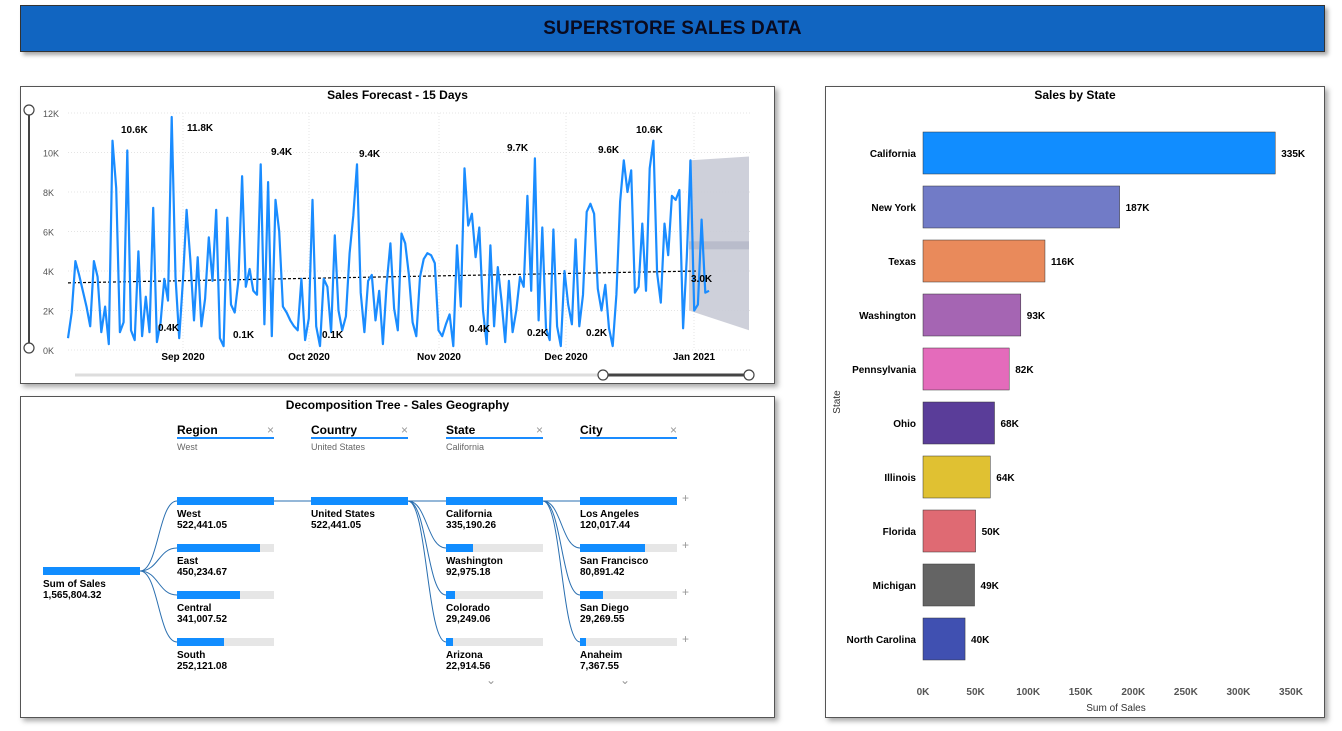 The height and width of the screenshot is (731, 1342). Describe the element at coordinates (48, 272) in the screenshot. I see `y-tick-label: 4K` at that location.